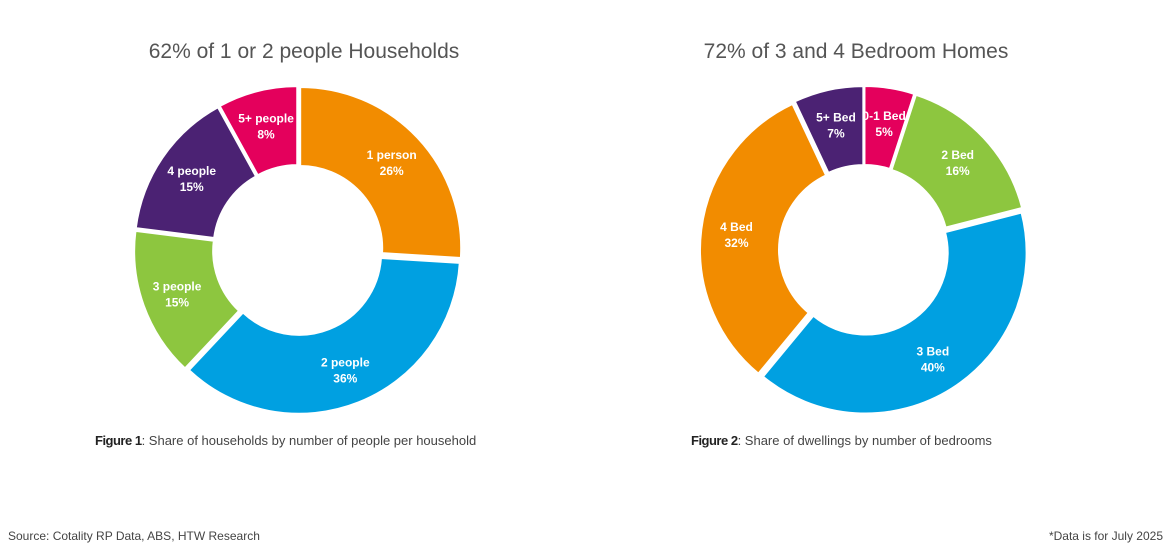  Describe the element at coordinates (324, 335) in the screenshot. I see `slice-2-people` at that location.